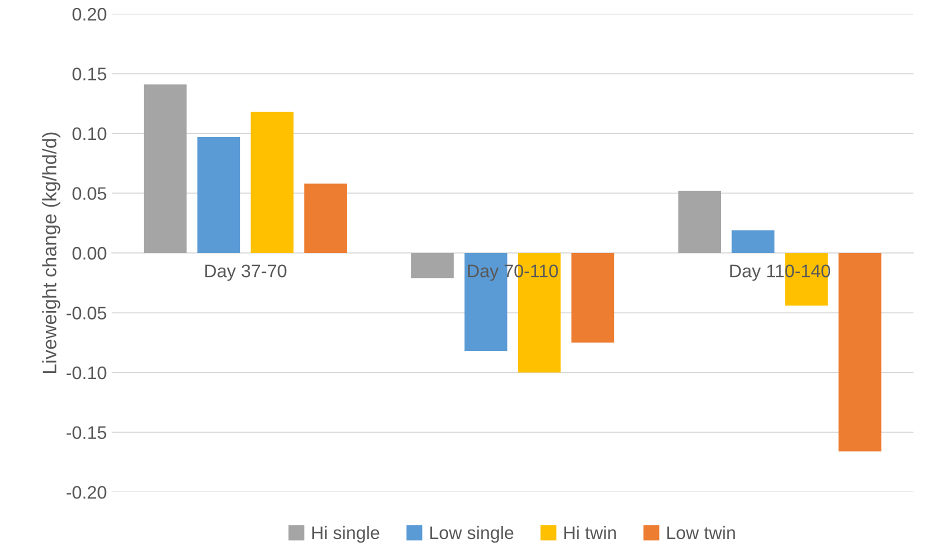  What do you see at coordinates (346, 534) in the screenshot?
I see `legend-label: Hi single` at bounding box center [346, 534].